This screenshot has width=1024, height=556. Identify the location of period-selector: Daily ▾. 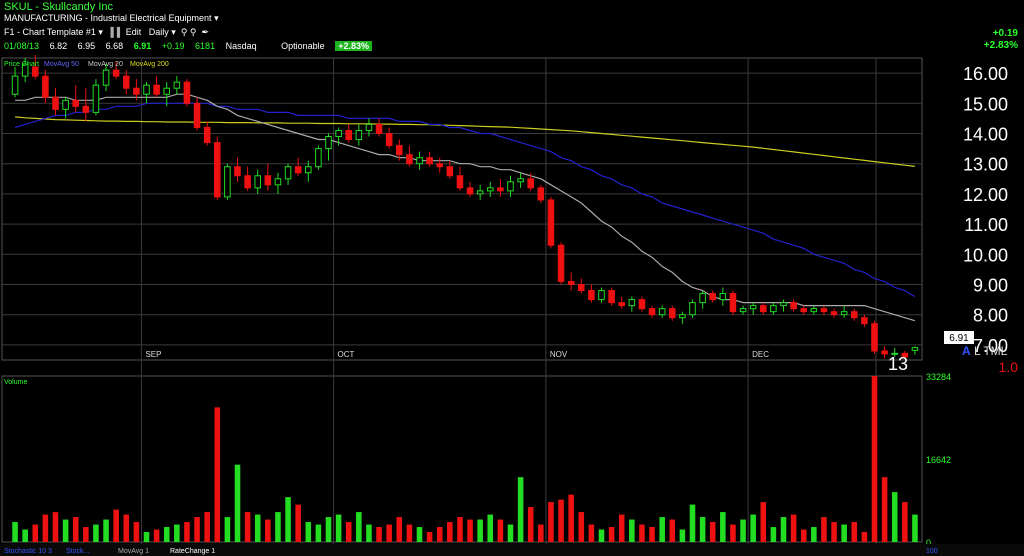
(162, 32).